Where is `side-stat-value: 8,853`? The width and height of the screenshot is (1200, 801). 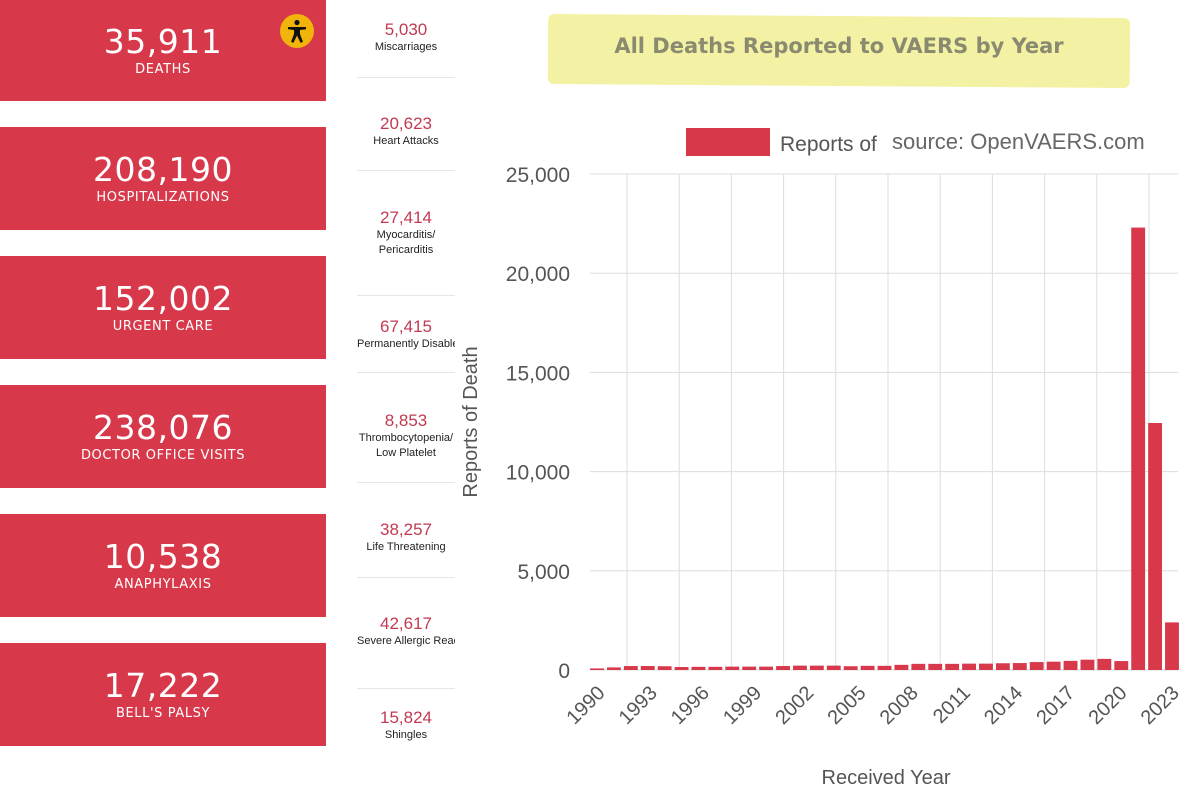
side-stat-value: 8,853 is located at coordinates (406, 420).